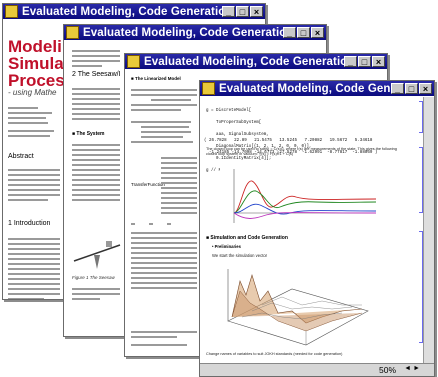  What do you see at coordinates (96, 172) in the screenshot?
I see `system-text` at bounding box center [96, 172].